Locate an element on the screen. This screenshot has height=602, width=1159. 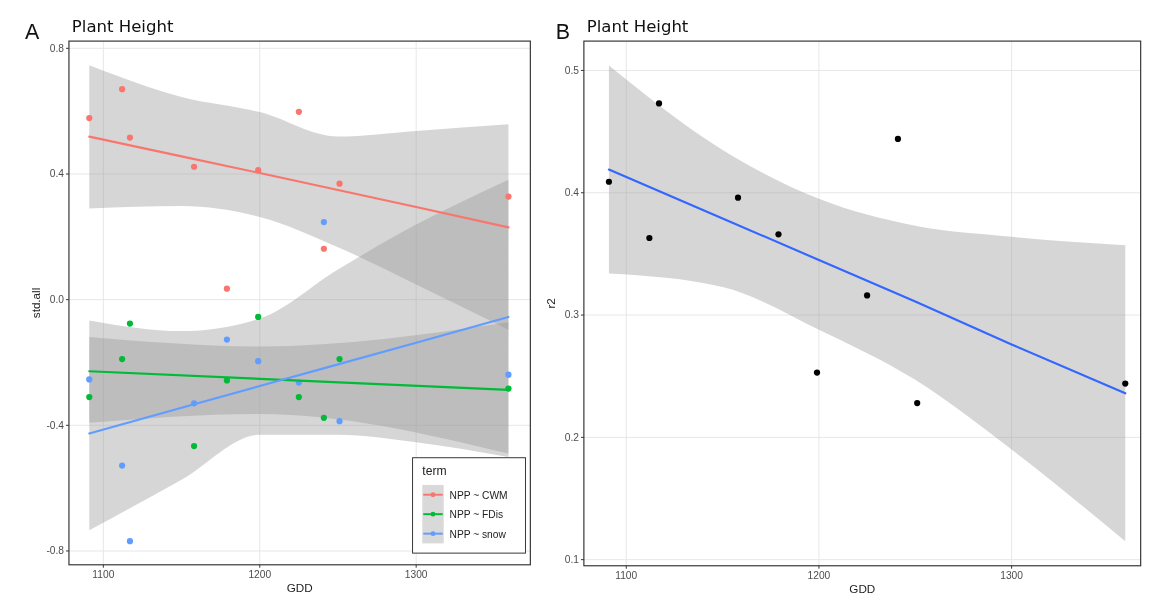
y-tick-label: 0.8 is located at coordinates (57, 48).